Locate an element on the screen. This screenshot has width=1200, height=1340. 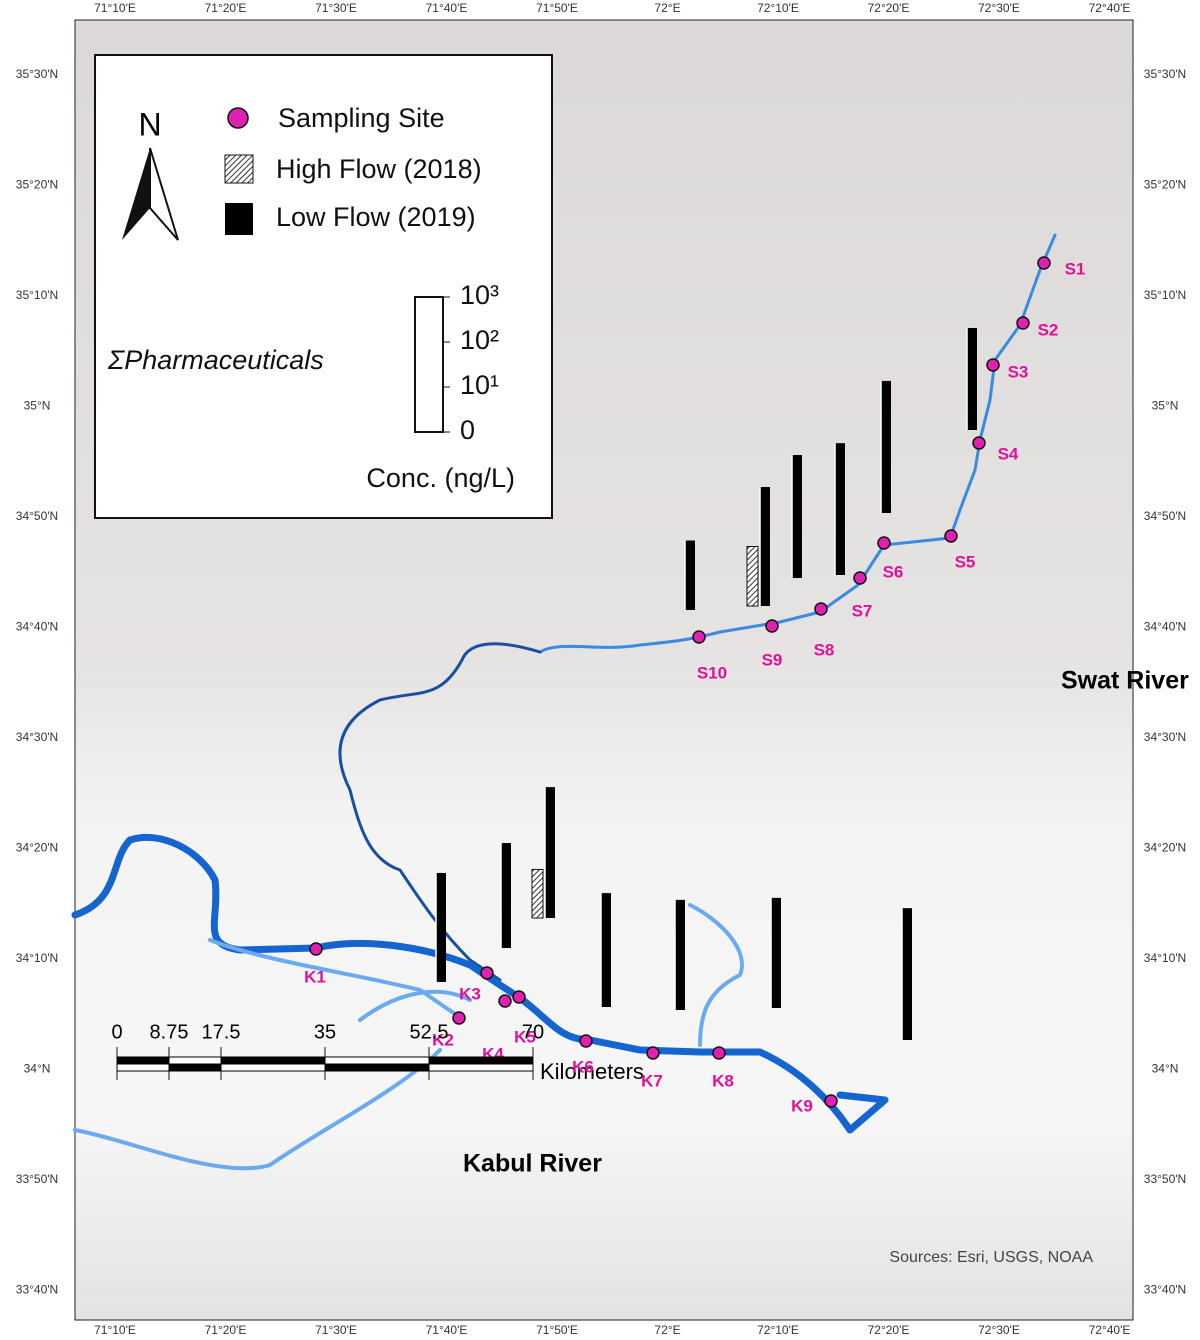
longitude-label: 71°20'E is located at coordinates (226, 1330).